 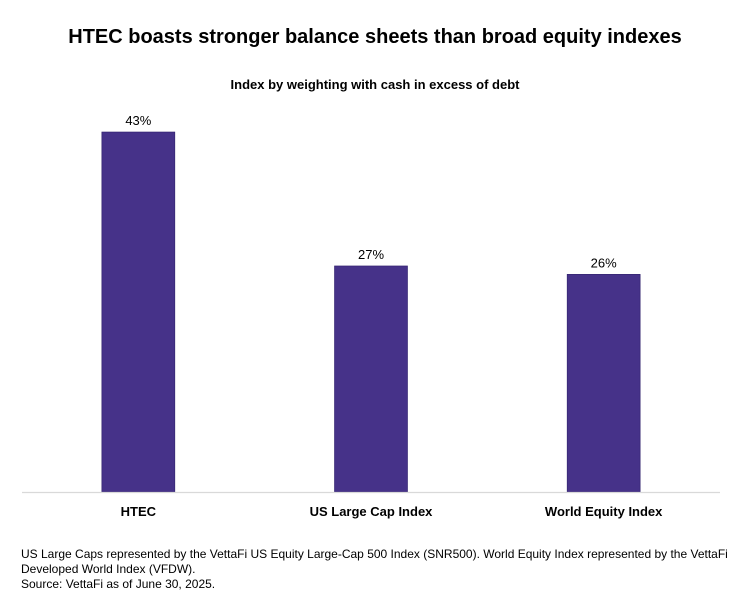 I want to click on category-label: World Equity Index, so click(x=604, y=511).